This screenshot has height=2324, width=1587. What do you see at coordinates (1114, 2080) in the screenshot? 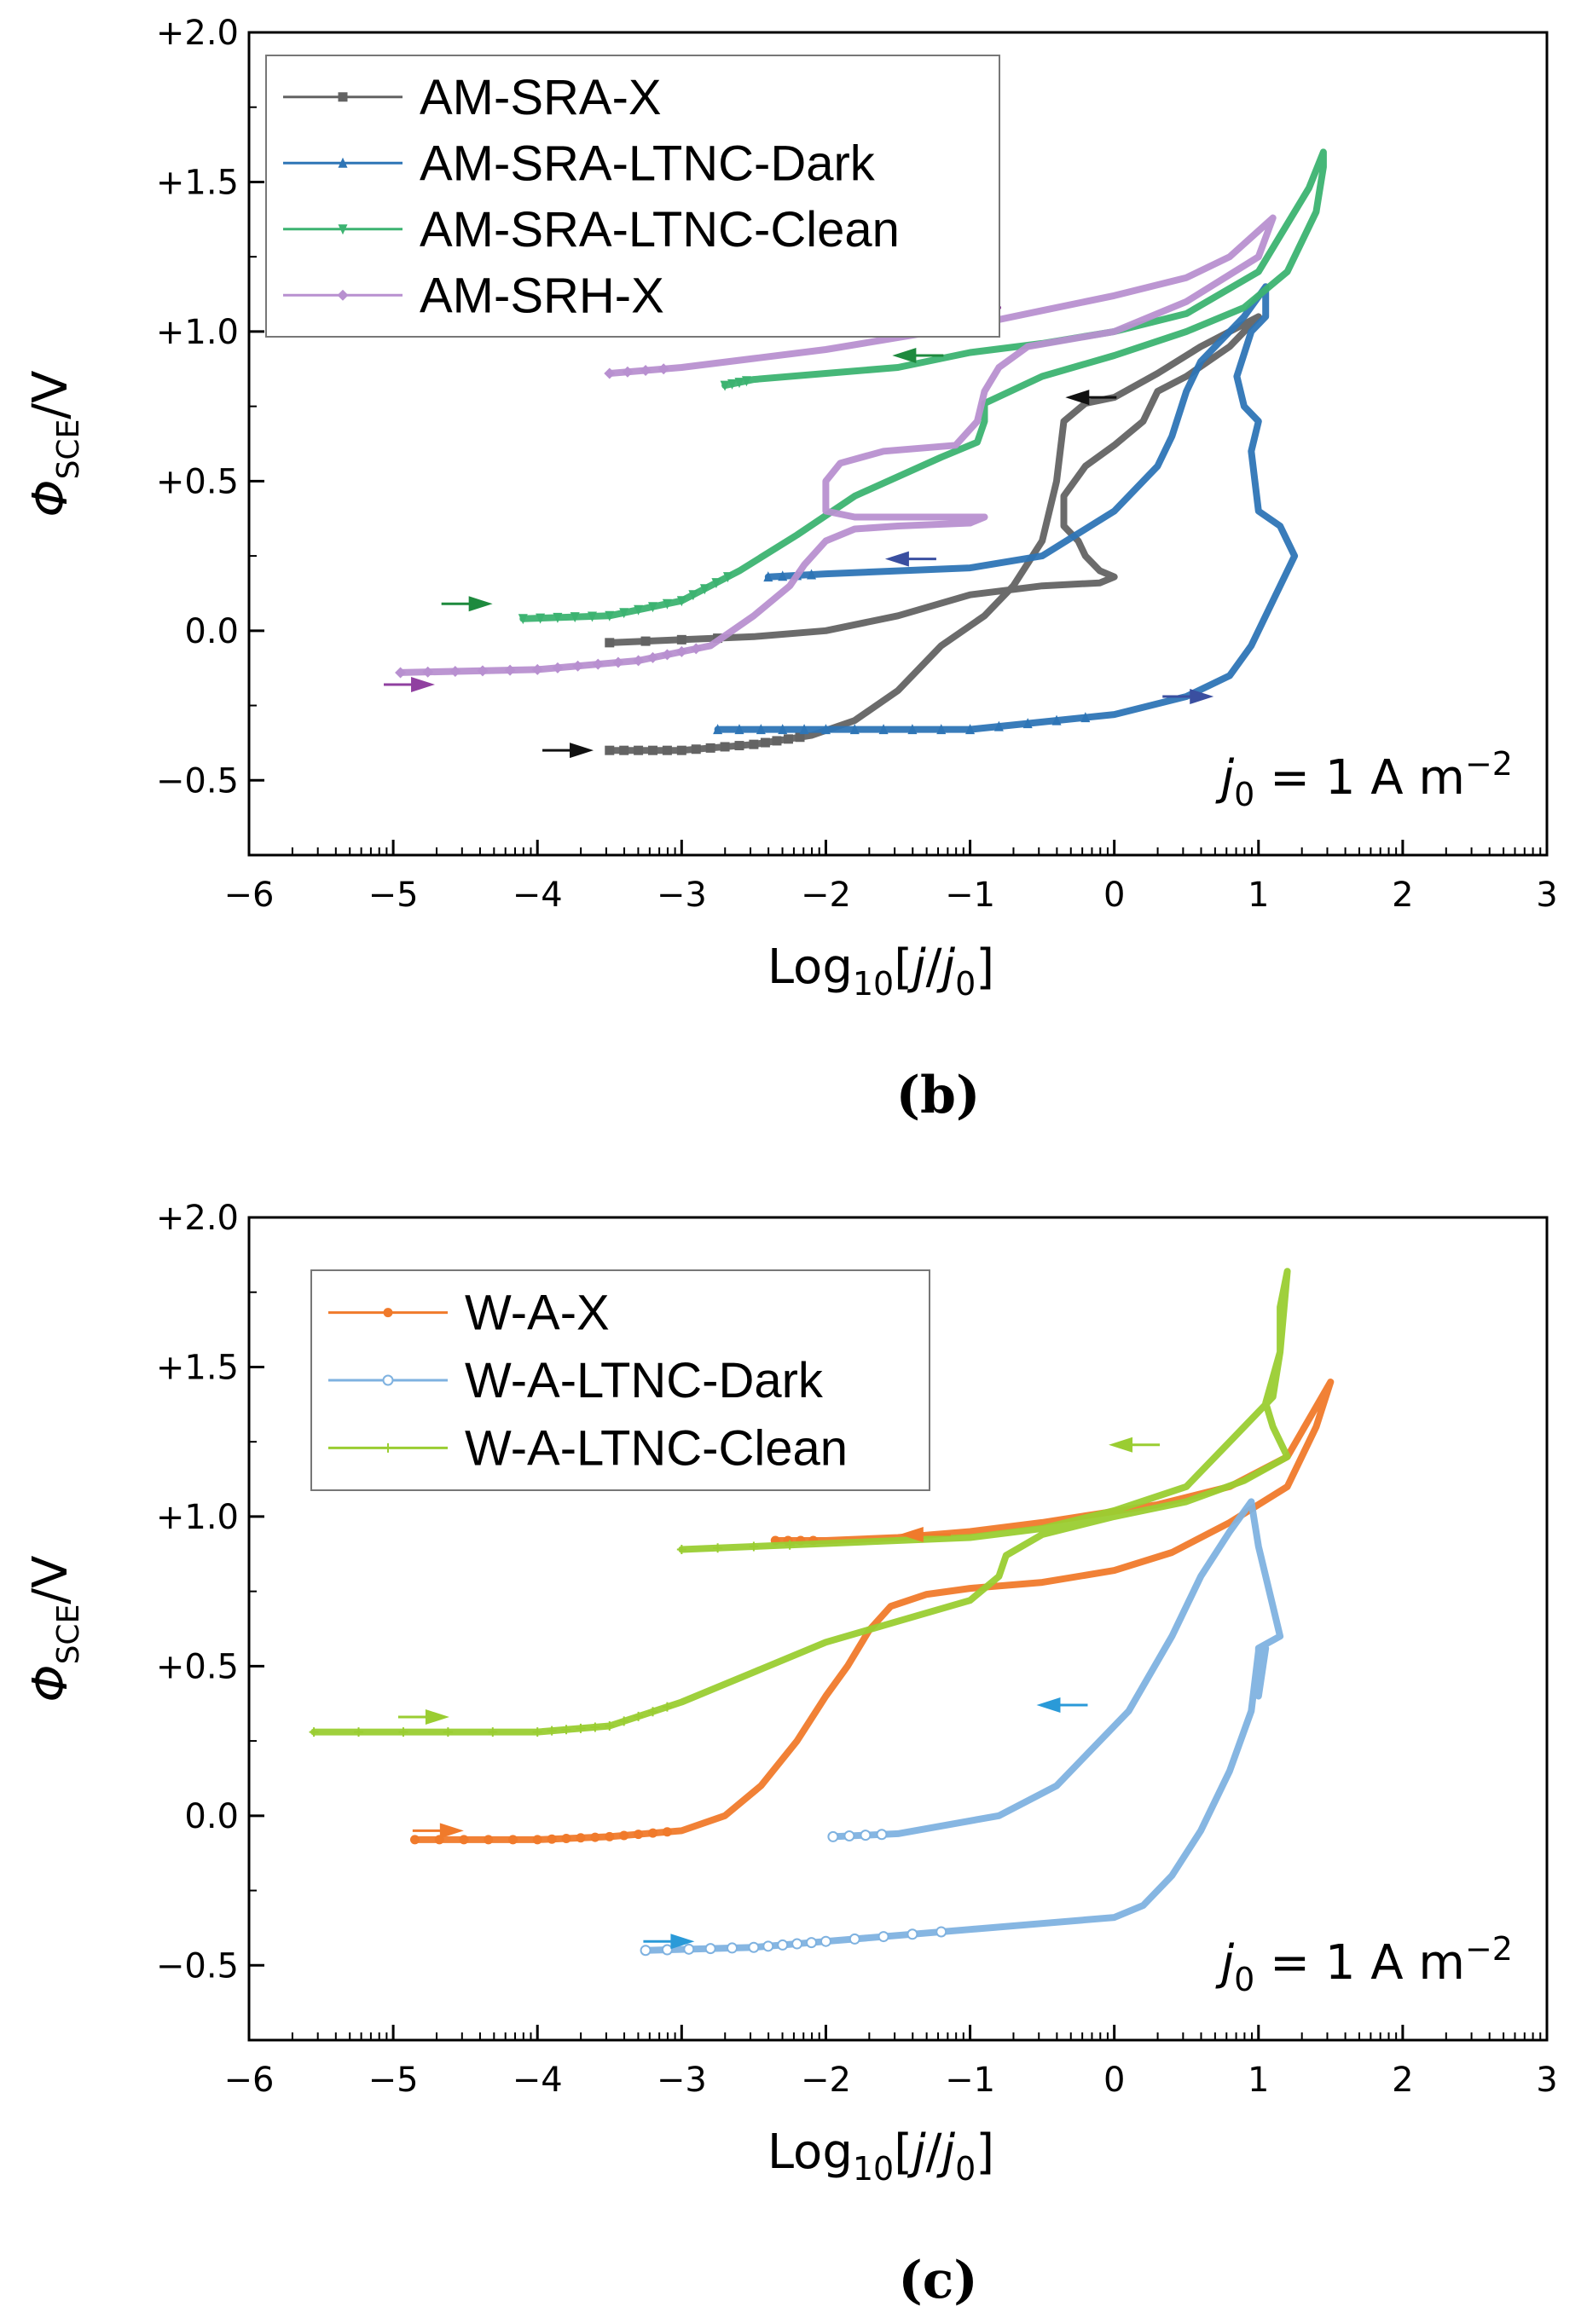
I see `x-tick-label: 0` at bounding box center [1114, 2080].